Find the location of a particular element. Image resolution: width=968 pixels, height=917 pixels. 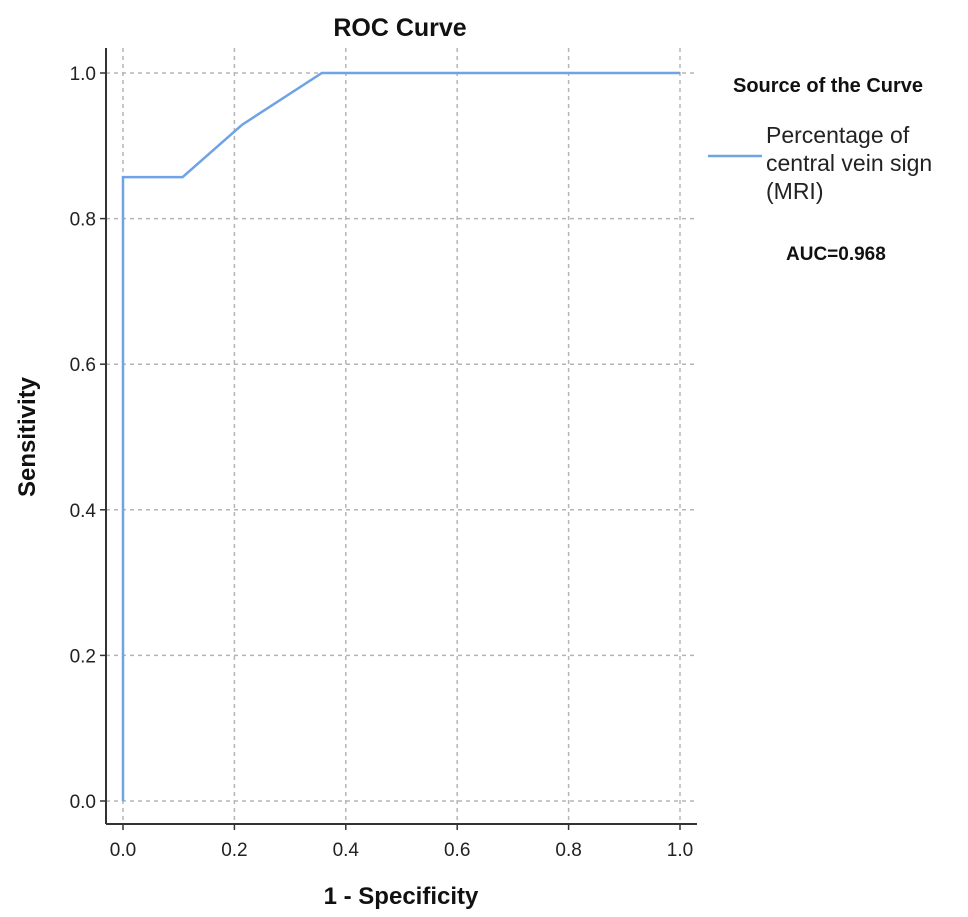

y-tick-label: 0.0 is located at coordinates (83, 802).